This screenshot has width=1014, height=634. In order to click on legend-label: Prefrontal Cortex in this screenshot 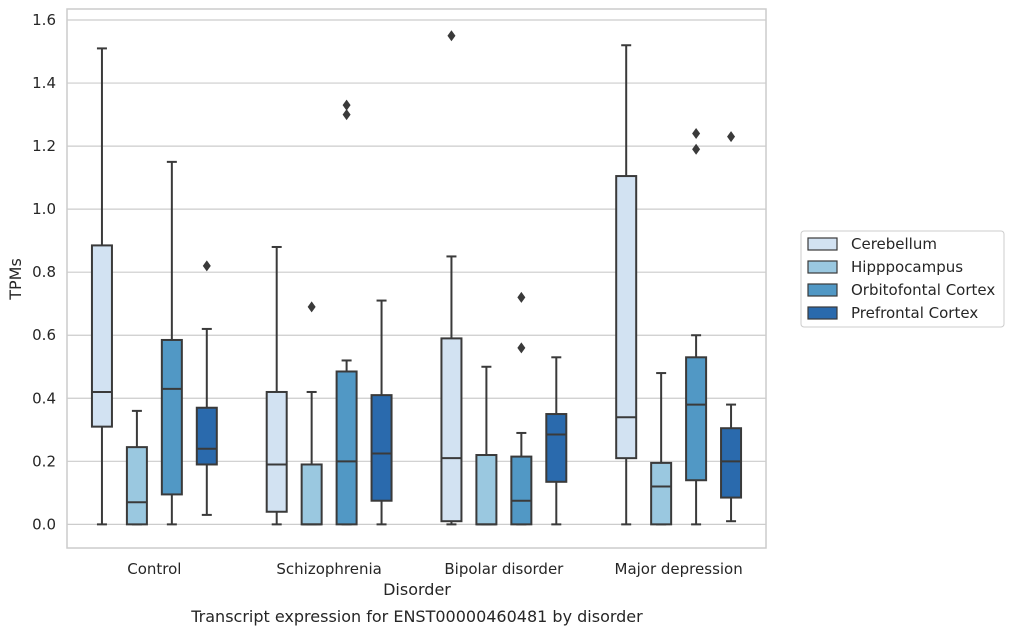, I will do `click(914, 313)`.